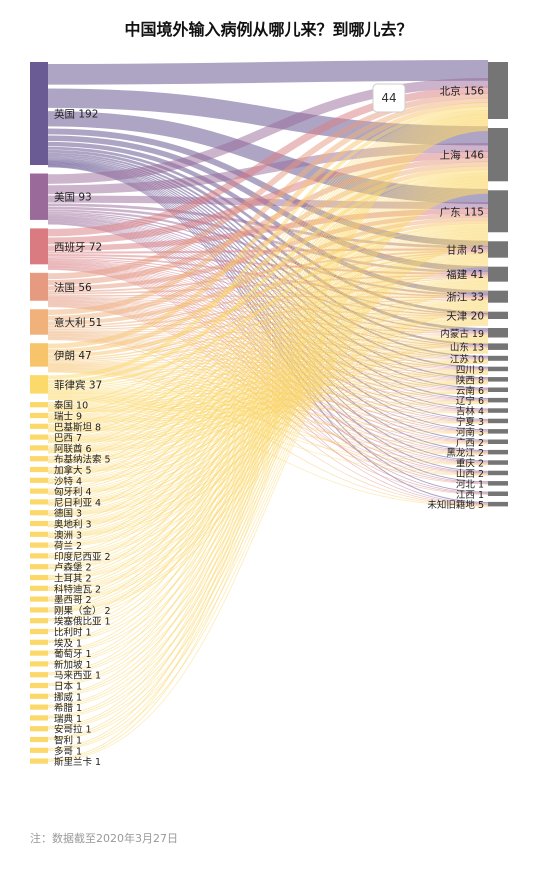 This screenshot has height=869, width=537. I want to click on source-label: 澳洲 3, so click(68, 535).